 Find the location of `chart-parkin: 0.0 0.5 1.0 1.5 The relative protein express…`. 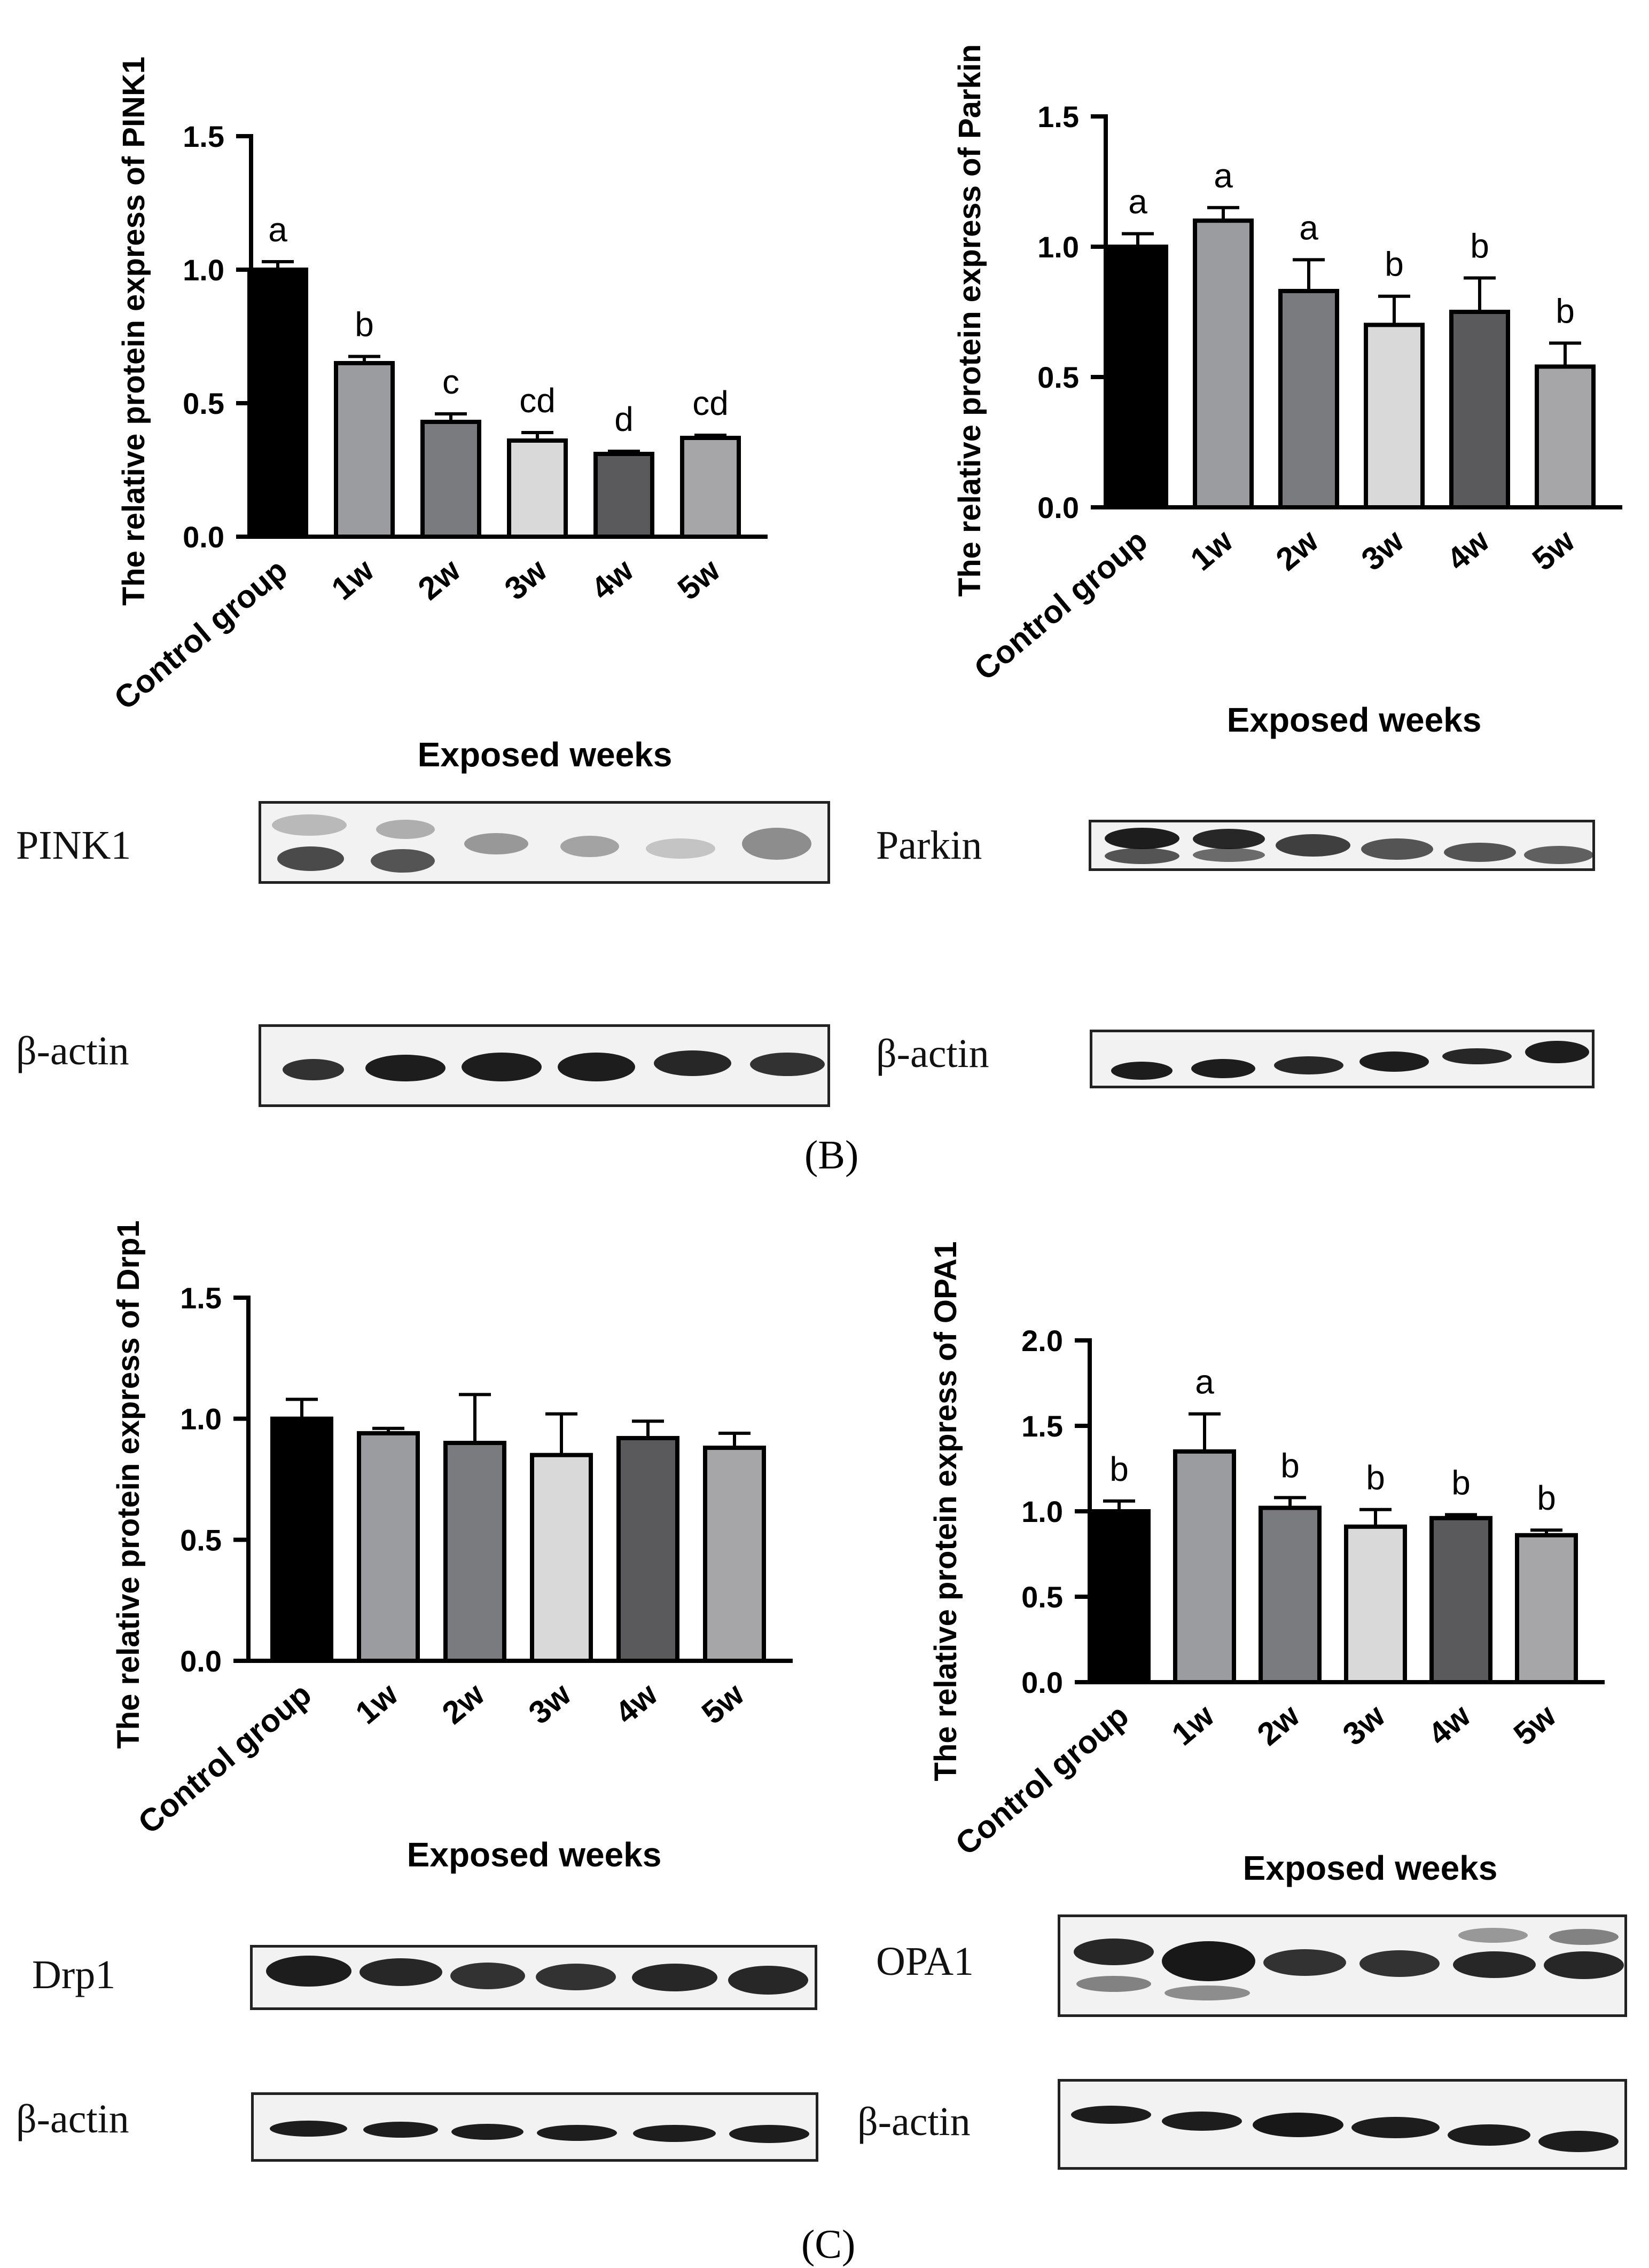

chart-parkin: 0.0 0.5 1.0 1.5 The relative protein express… is located at coordinates (1287, 391).